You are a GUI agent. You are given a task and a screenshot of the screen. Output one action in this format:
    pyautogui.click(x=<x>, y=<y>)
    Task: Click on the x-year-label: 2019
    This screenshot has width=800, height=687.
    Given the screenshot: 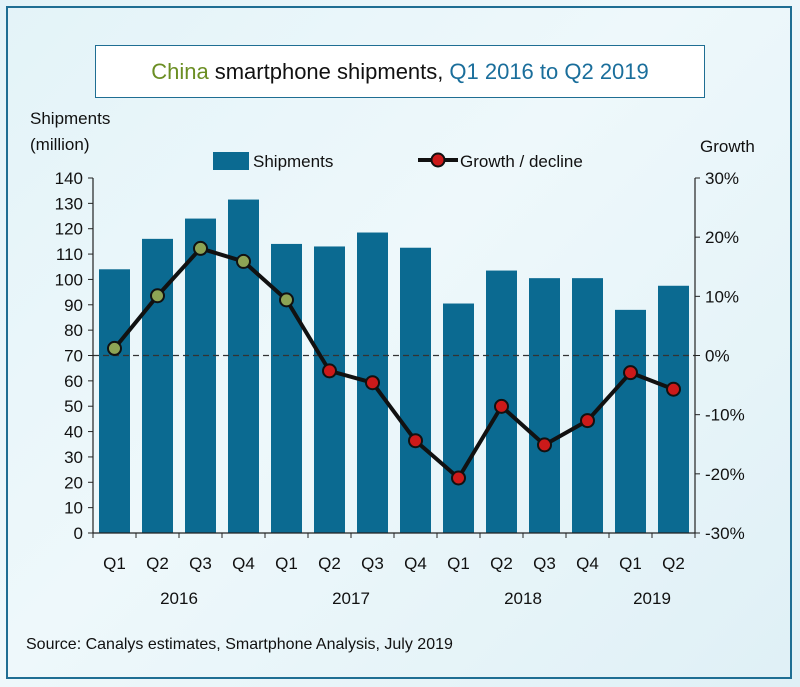 What is the action you would take?
    pyautogui.click(x=652, y=598)
    